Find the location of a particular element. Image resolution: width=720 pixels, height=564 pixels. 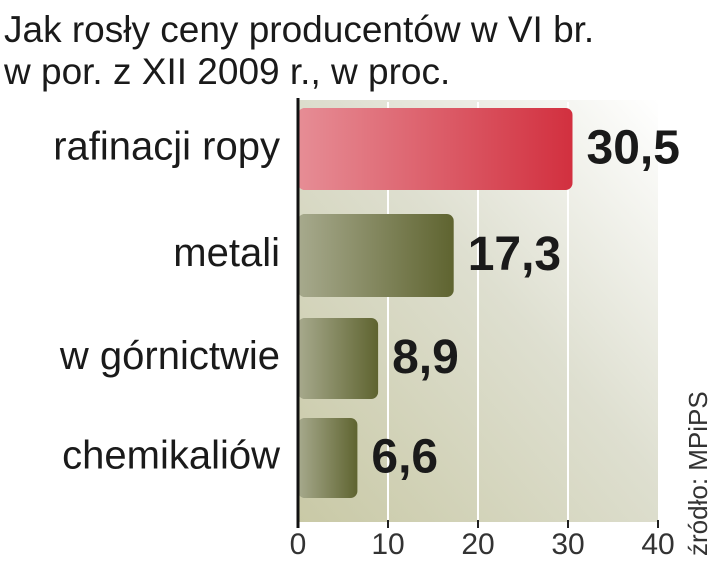

value-label: 6,6 is located at coordinates (404, 457).